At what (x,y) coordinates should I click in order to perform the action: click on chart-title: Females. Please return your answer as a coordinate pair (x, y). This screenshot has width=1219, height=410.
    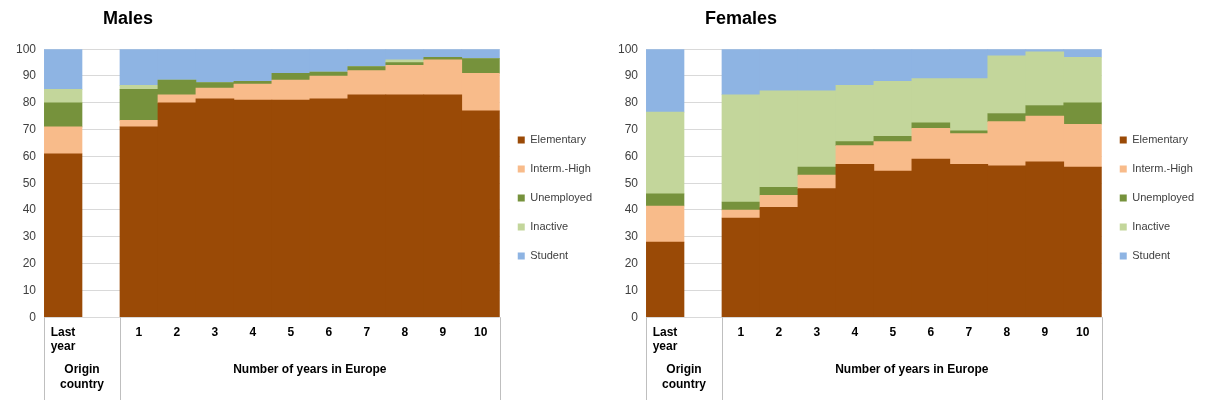
    Looking at the image, I should click on (741, 19).